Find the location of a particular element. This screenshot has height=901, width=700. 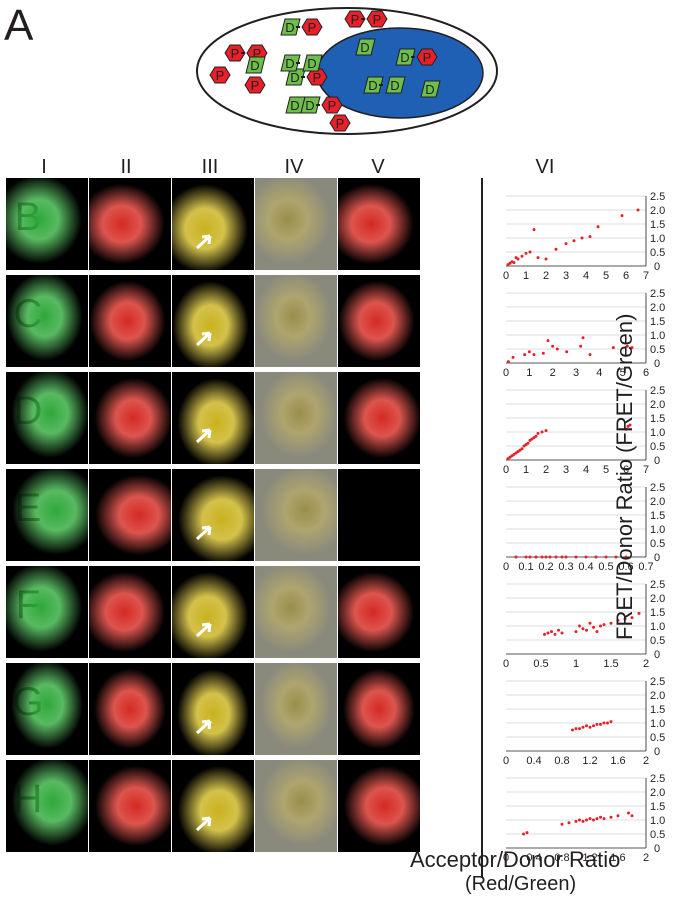

panel-label-a: A is located at coordinates (19, 25).